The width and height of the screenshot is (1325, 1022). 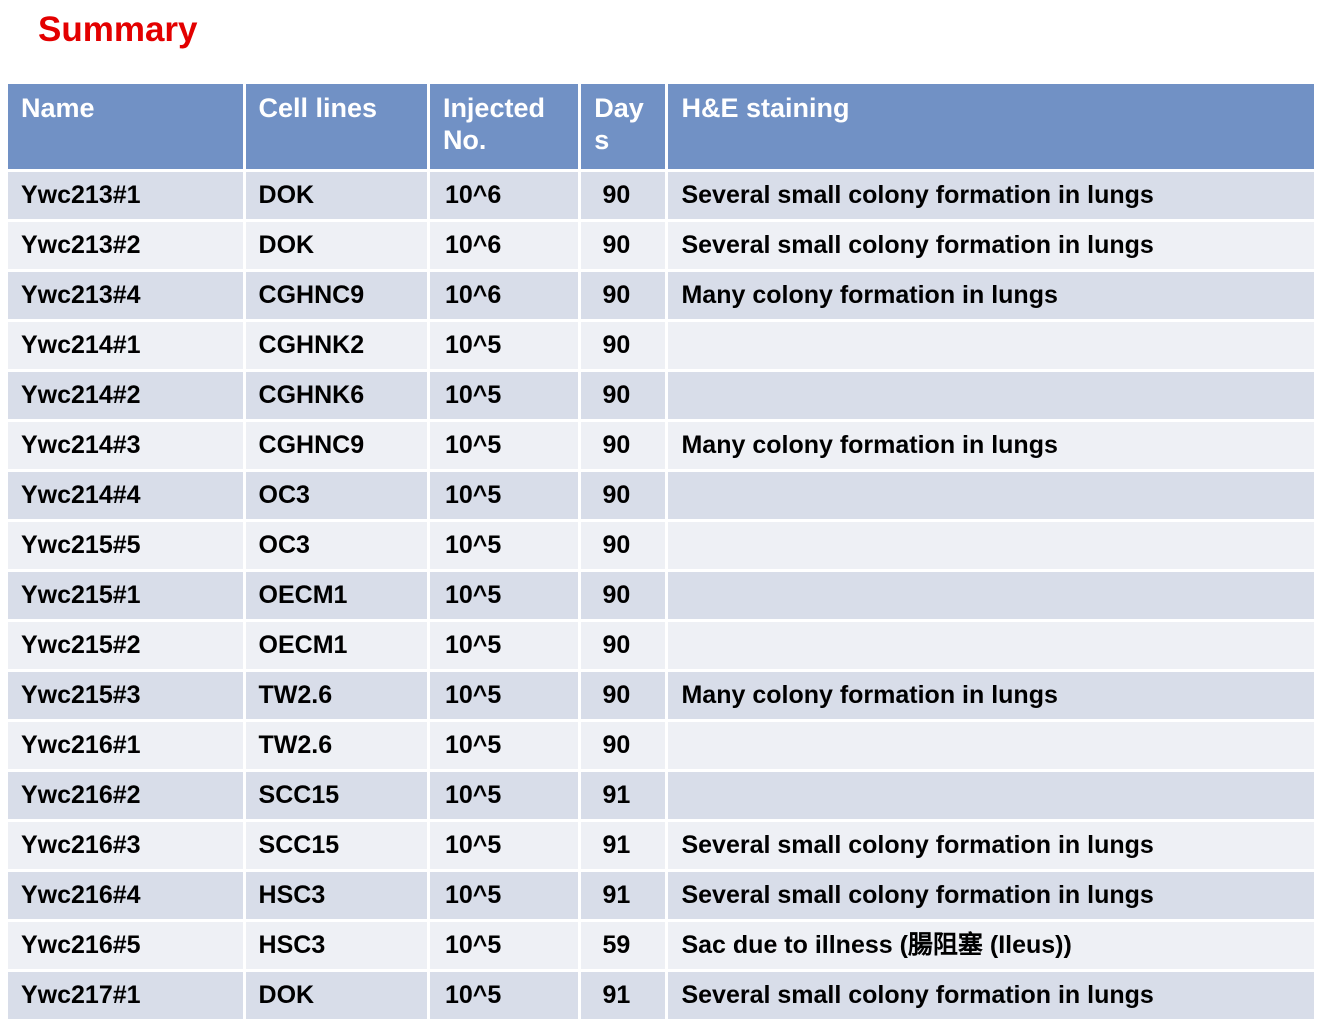 What do you see at coordinates (125, 295) in the screenshot?
I see `cell-name: Ywc213#4` at bounding box center [125, 295].